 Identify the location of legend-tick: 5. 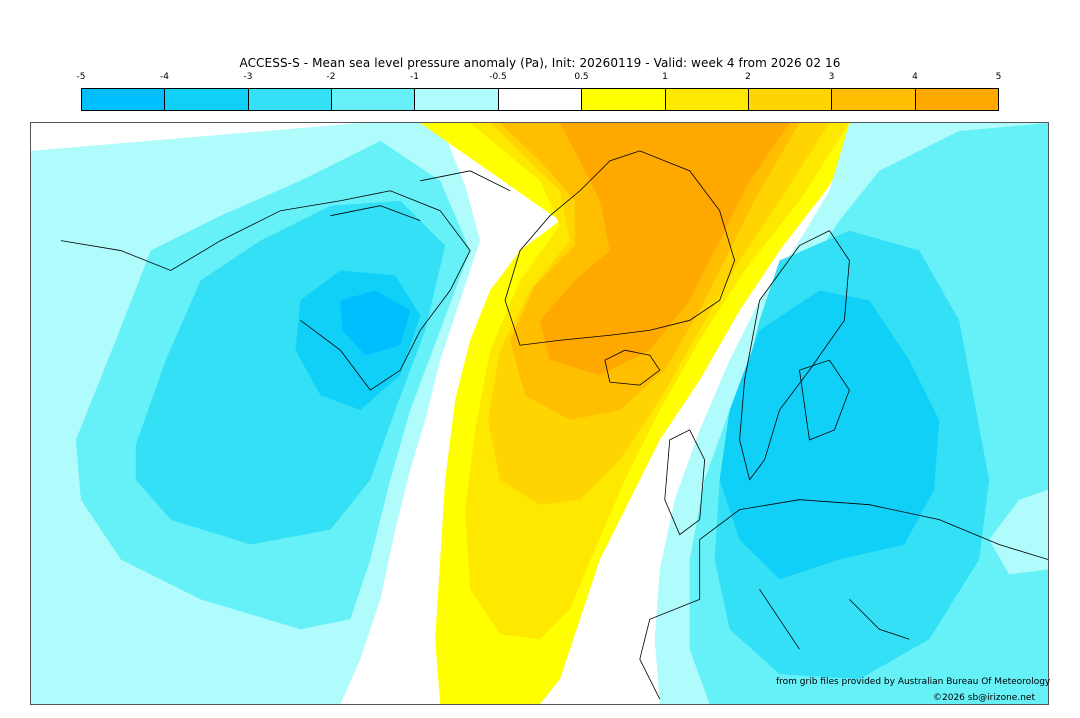
(998, 77).